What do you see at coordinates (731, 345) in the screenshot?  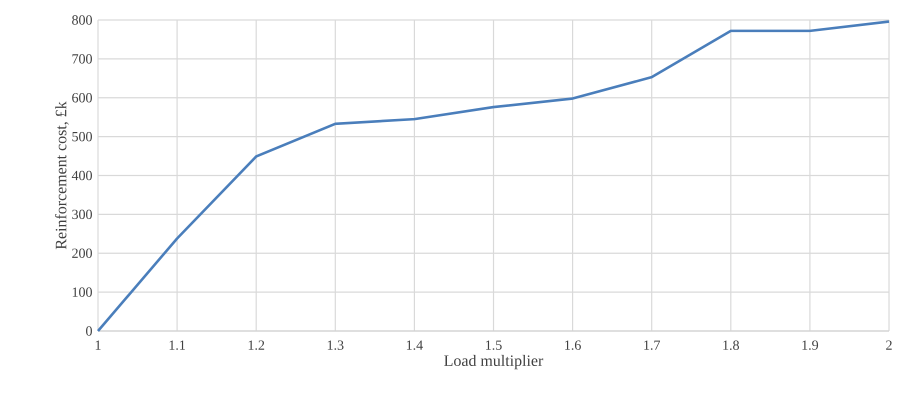 I see `x-tick-label: 1.8` at bounding box center [731, 345].